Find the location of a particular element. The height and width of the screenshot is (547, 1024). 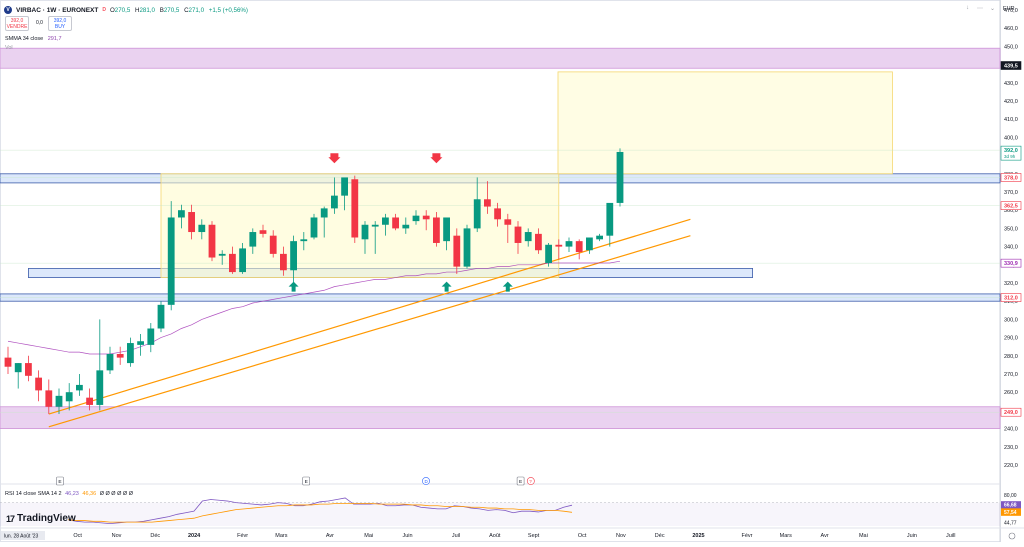

price-label-text: 249,0 is located at coordinates (1011, 413).